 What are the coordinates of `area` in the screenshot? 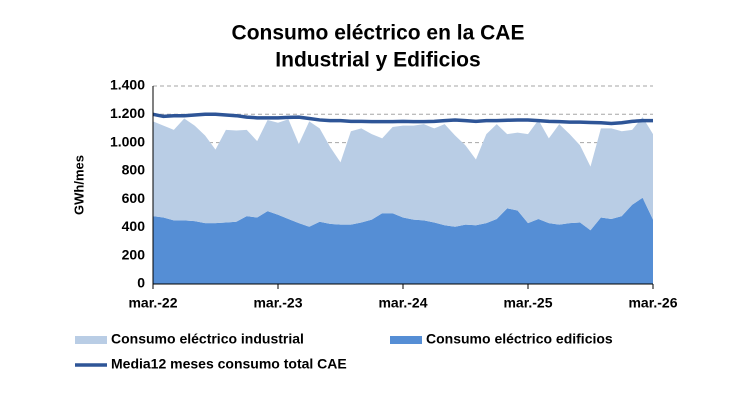 It's located at (403, 240).